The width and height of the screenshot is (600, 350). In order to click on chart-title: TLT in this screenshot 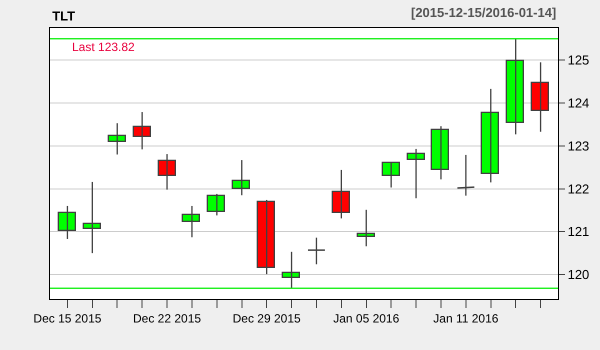, I will do `click(64, 16)`.